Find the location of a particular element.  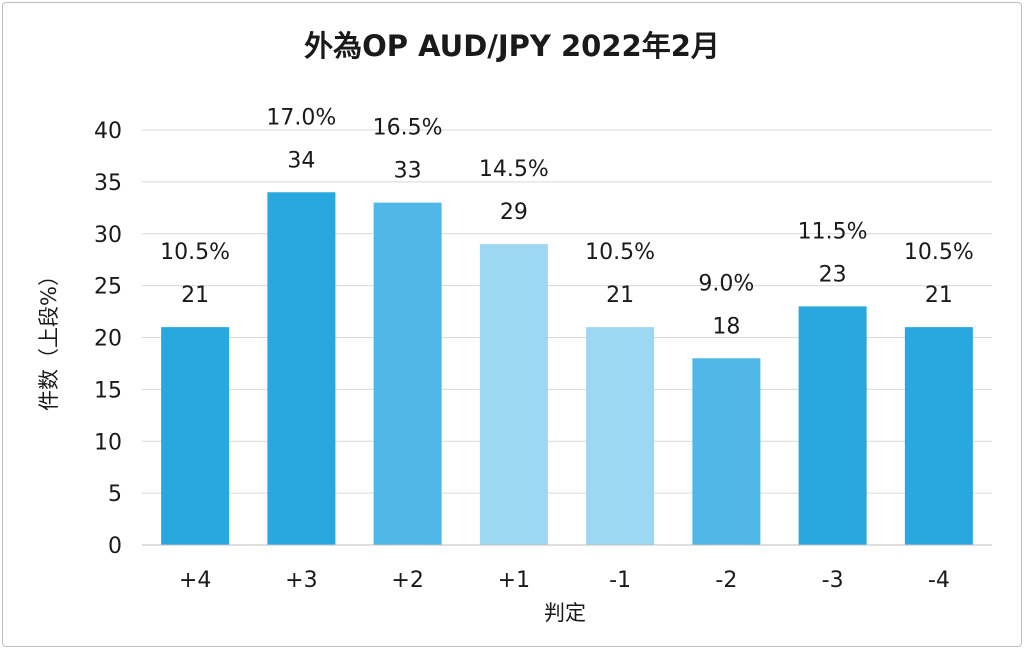

x-tick-label: -2 is located at coordinates (726, 580).